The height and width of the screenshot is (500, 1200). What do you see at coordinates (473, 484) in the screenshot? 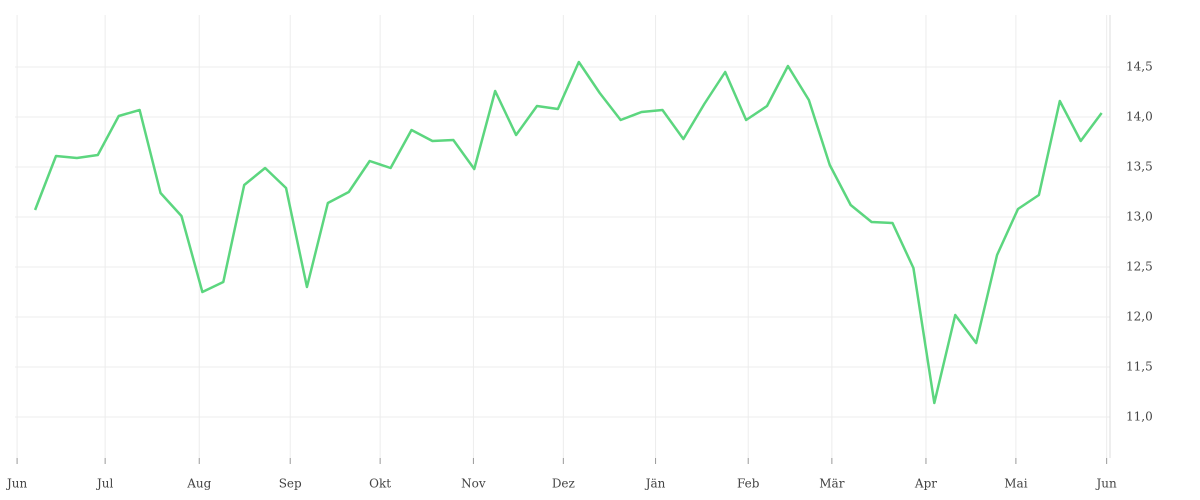
I see `x-tick-label: Nov` at bounding box center [473, 484].